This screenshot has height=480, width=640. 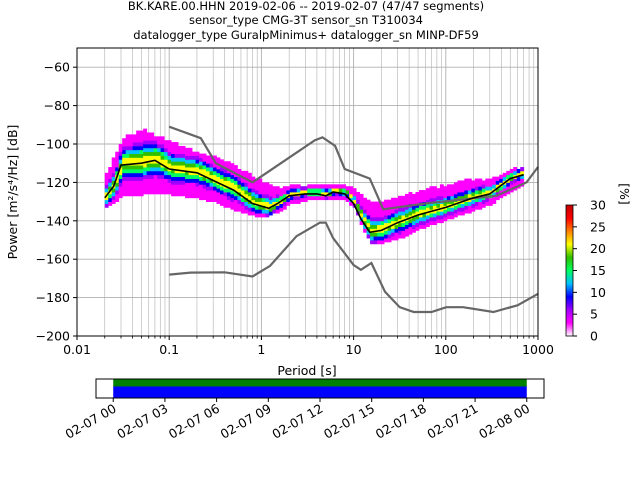 What do you see at coordinates (598, 205) in the screenshot?
I see `colorbar-tick-label: 30` at bounding box center [598, 205].